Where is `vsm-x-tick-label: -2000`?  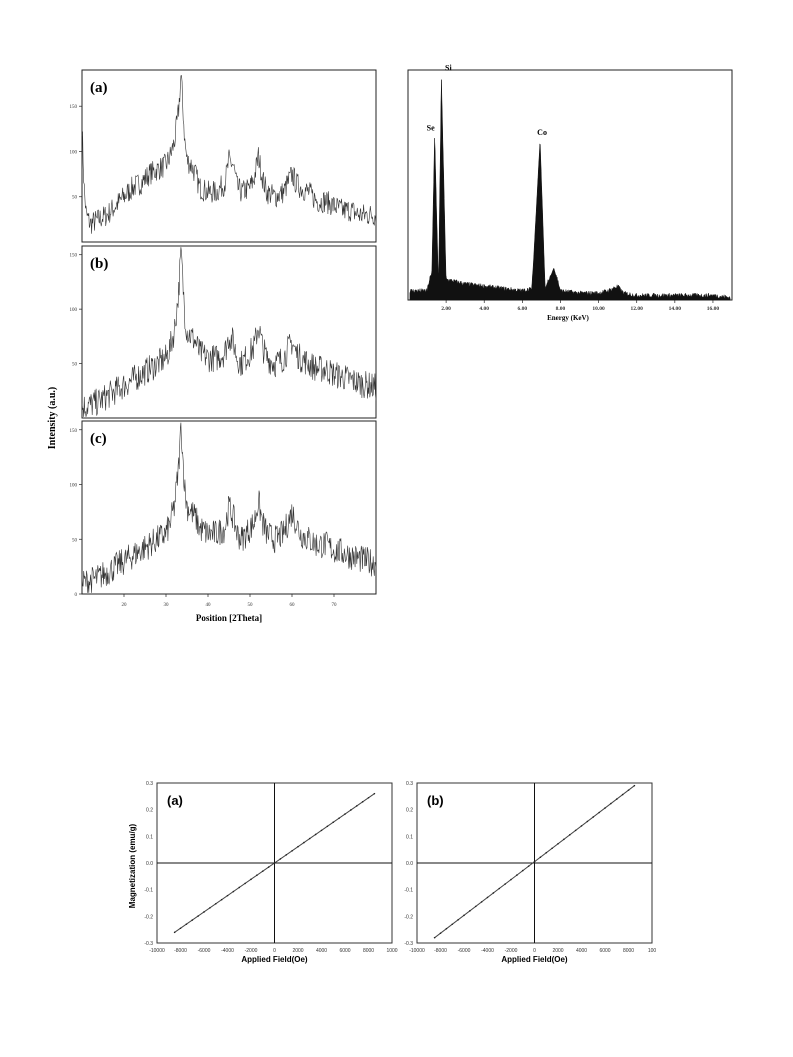
vsm-x-tick-label: -2000 is located at coordinates (511, 951).